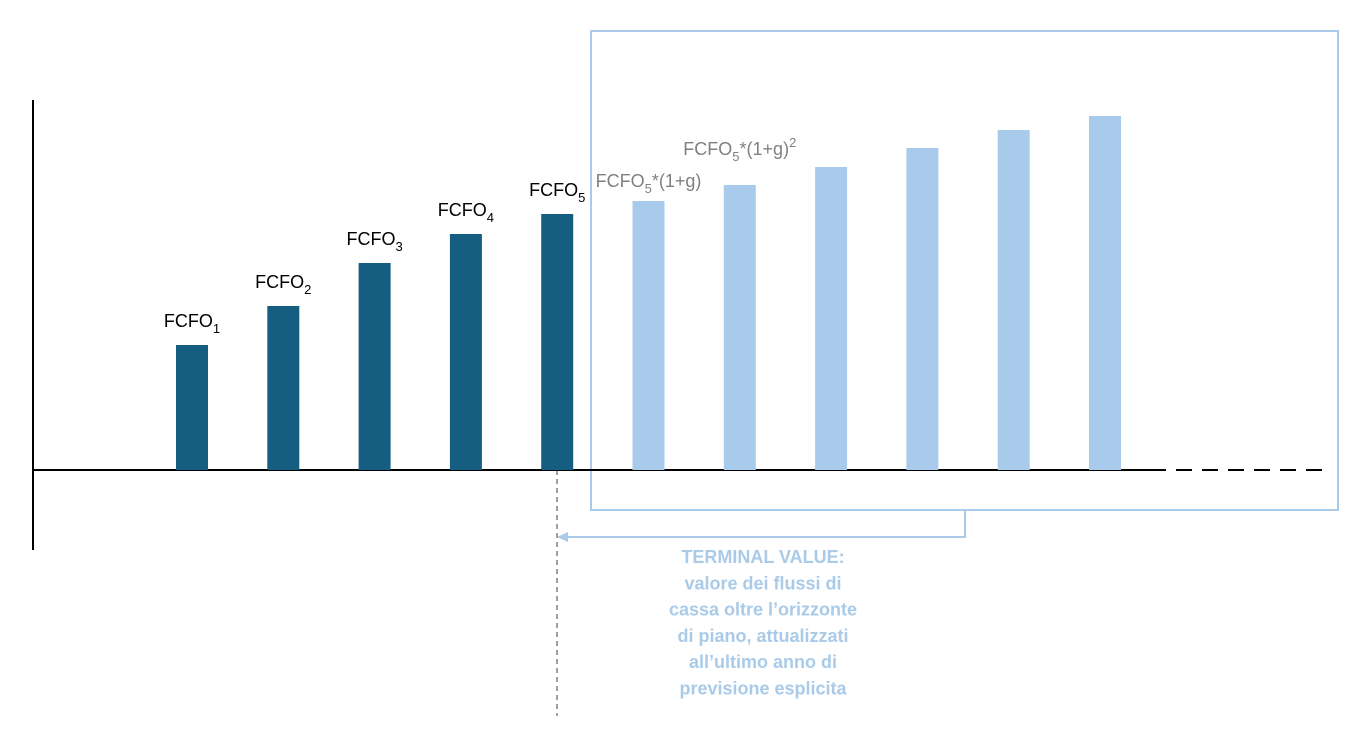 This screenshot has height=731, width=1349. I want to click on bar-label: FCFO5, so click(557, 192).